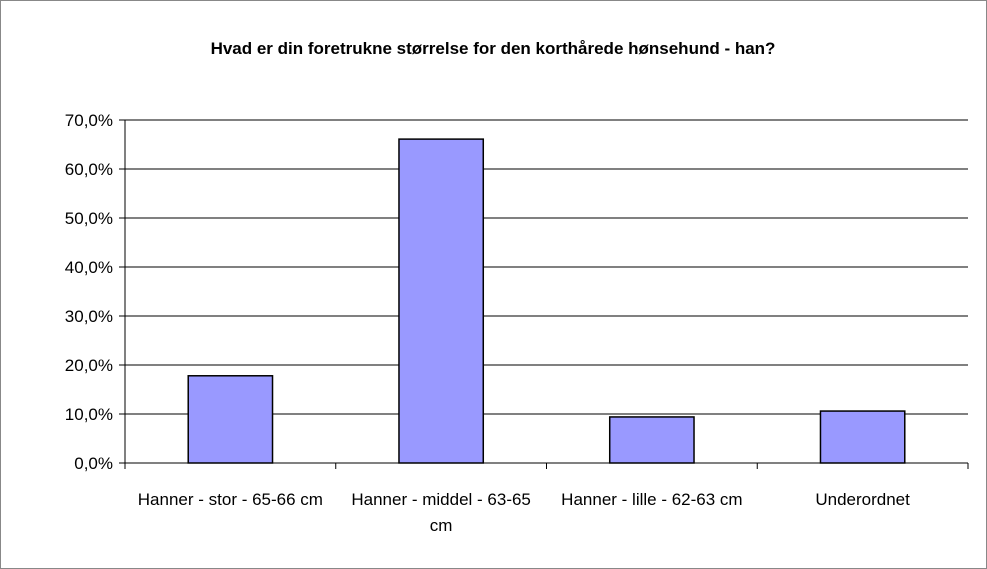  Describe the element at coordinates (89, 169) in the screenshot. I see `y-tick-label: 60,0%` at that location.